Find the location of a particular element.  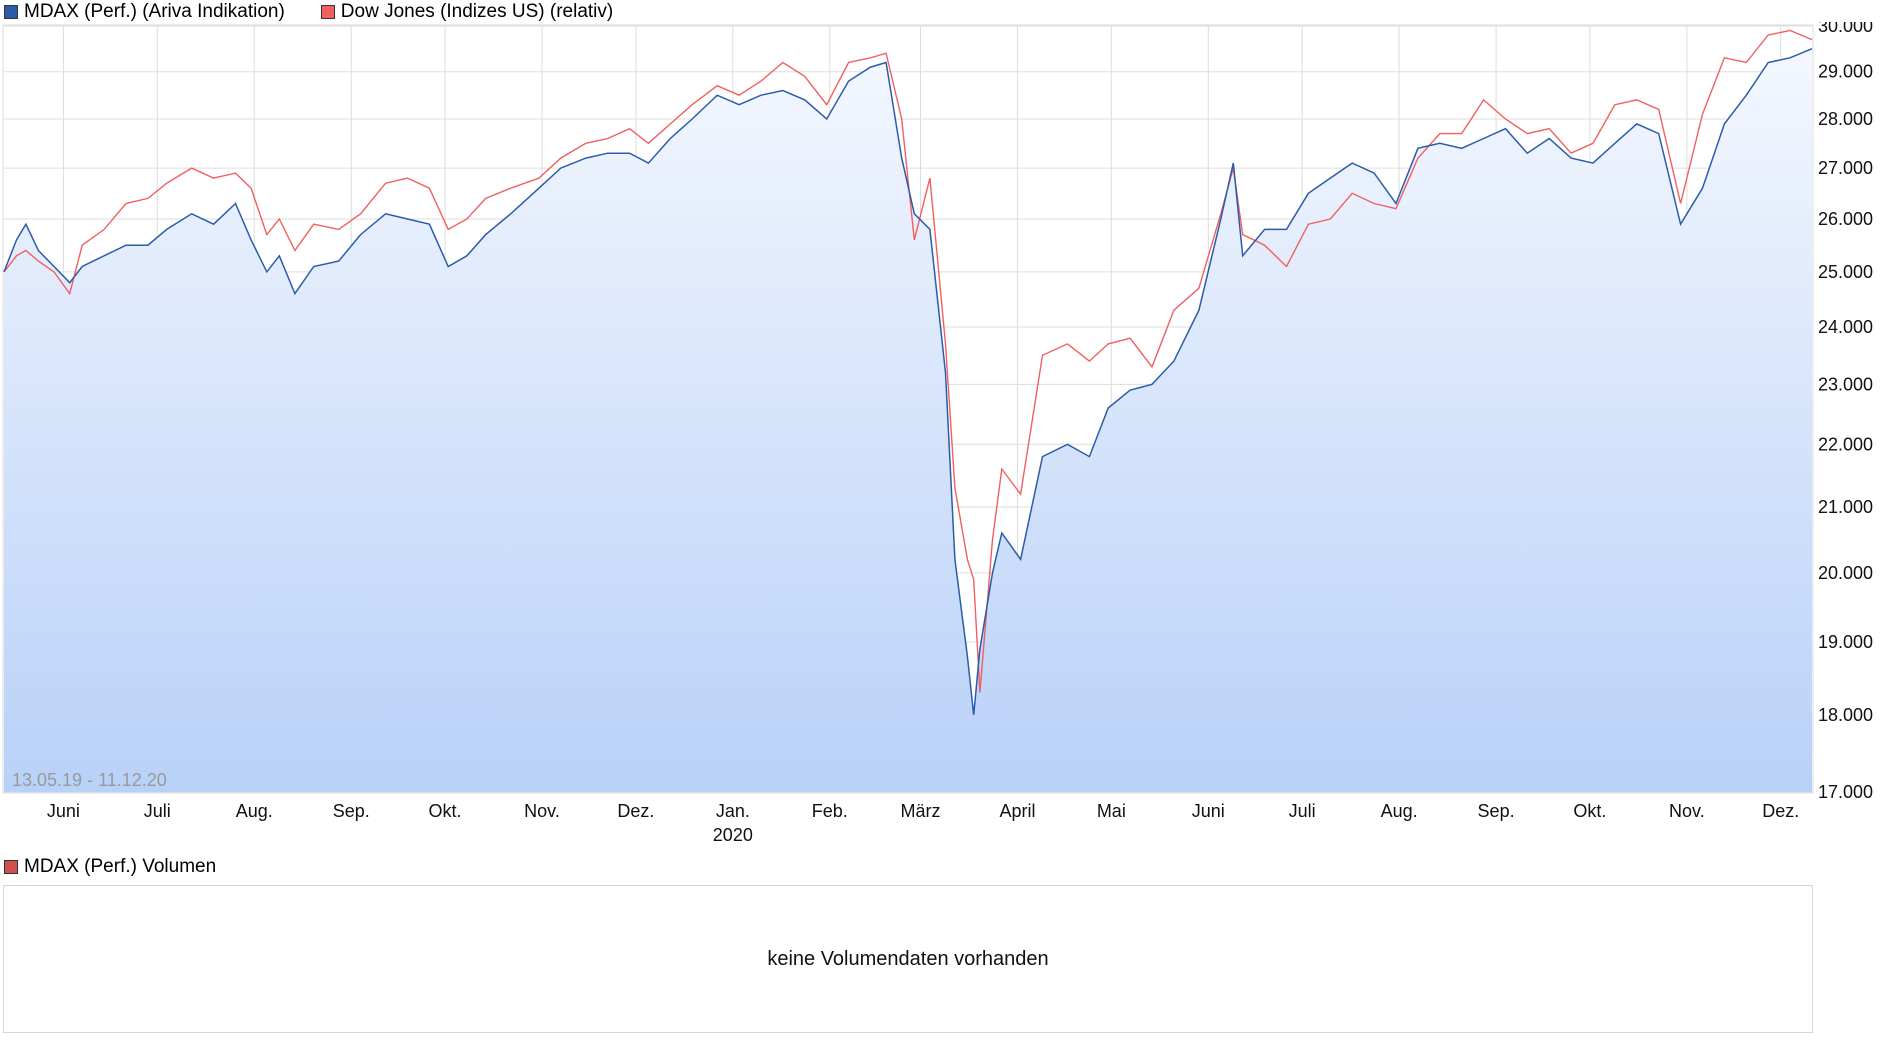

y-tick-label: 24.000 is located at coordinates (1845, 327).